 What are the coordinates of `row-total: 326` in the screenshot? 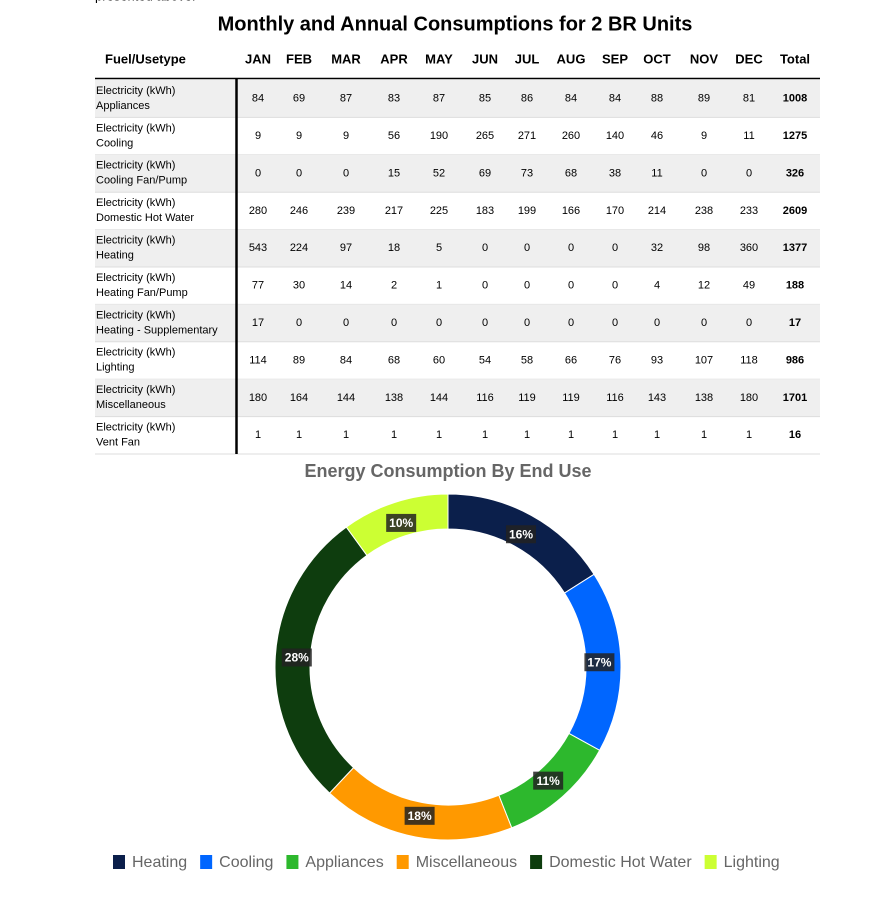 It's located at (795, 173).